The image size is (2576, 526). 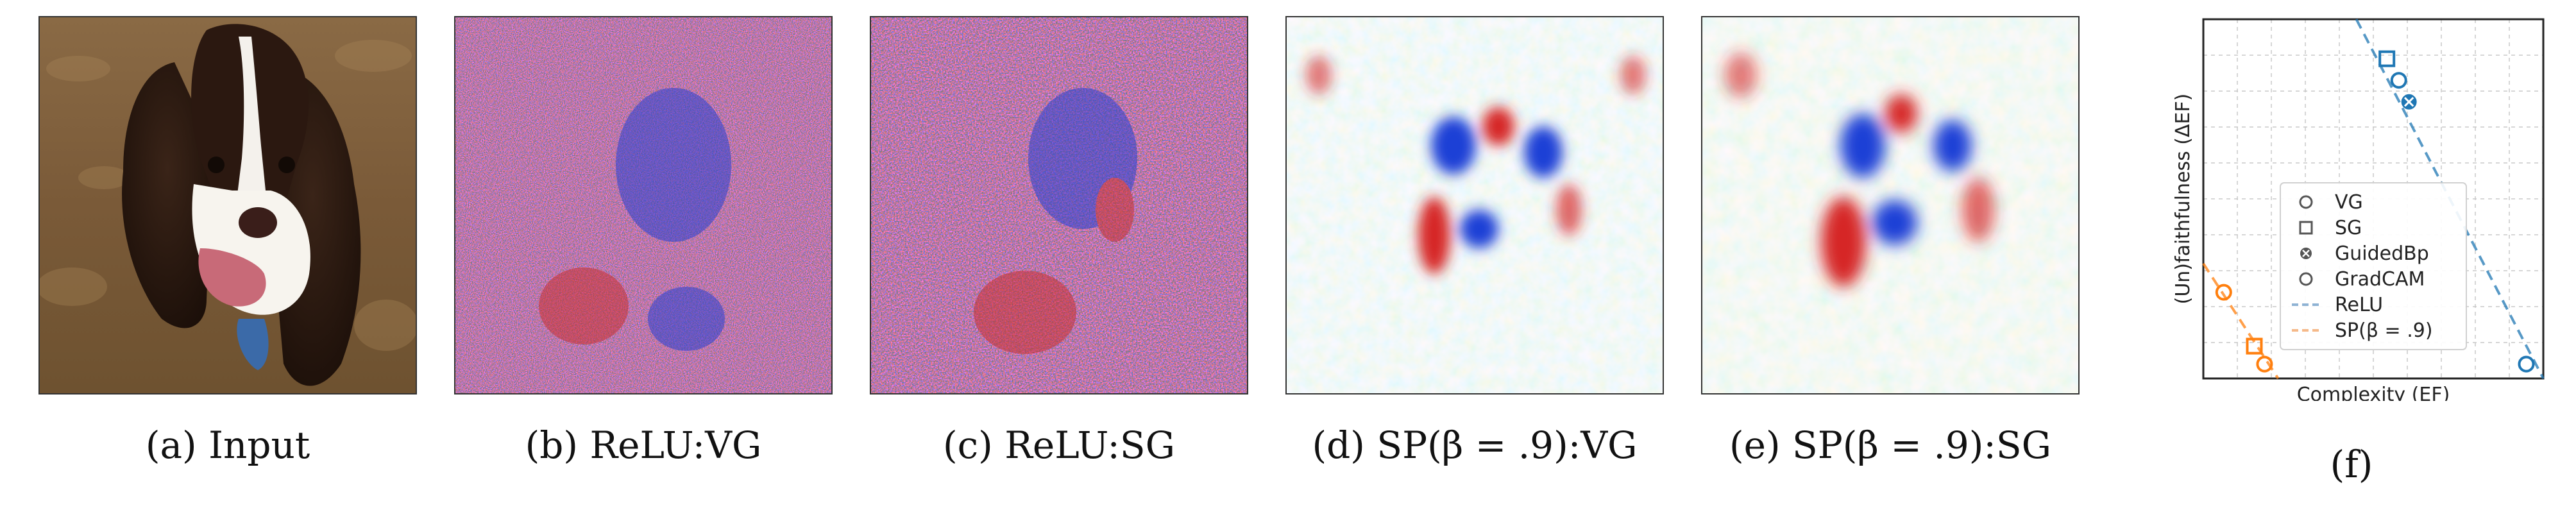 What do you see at coordinates (2349, 202) in the screenshot?
I see `legend-label: VG` at bounding box center [2349, 202].